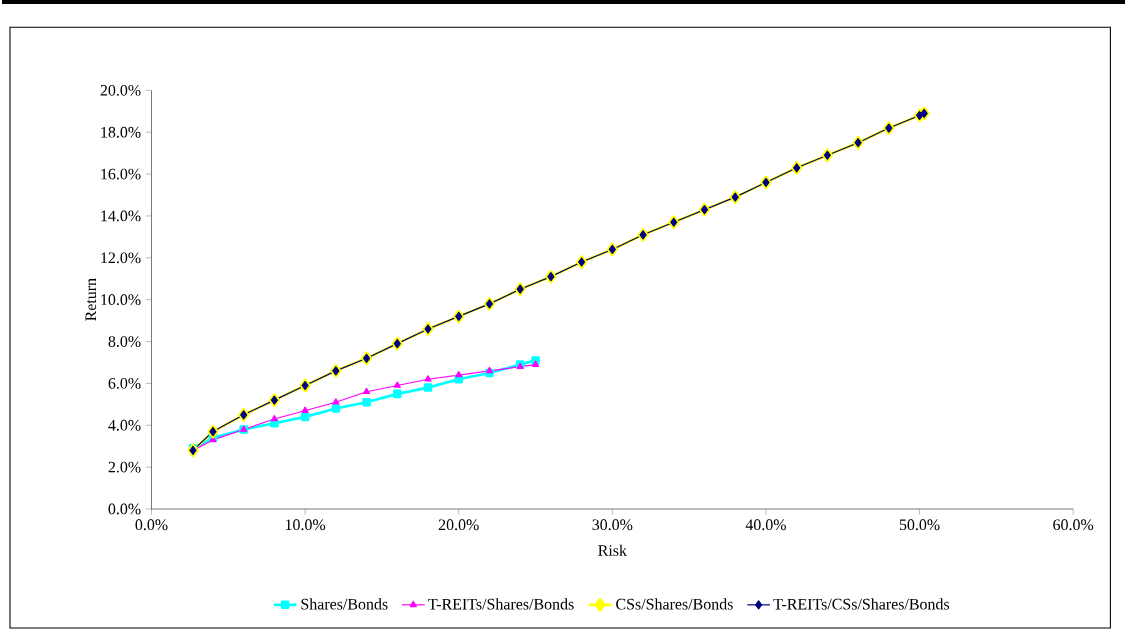 Image resolution: width=1127 pixels, height=632 pixels. Describe the element at coordinates (612, 525) in the screenshot. I see `x-tick-label: 30.0%` at that location.